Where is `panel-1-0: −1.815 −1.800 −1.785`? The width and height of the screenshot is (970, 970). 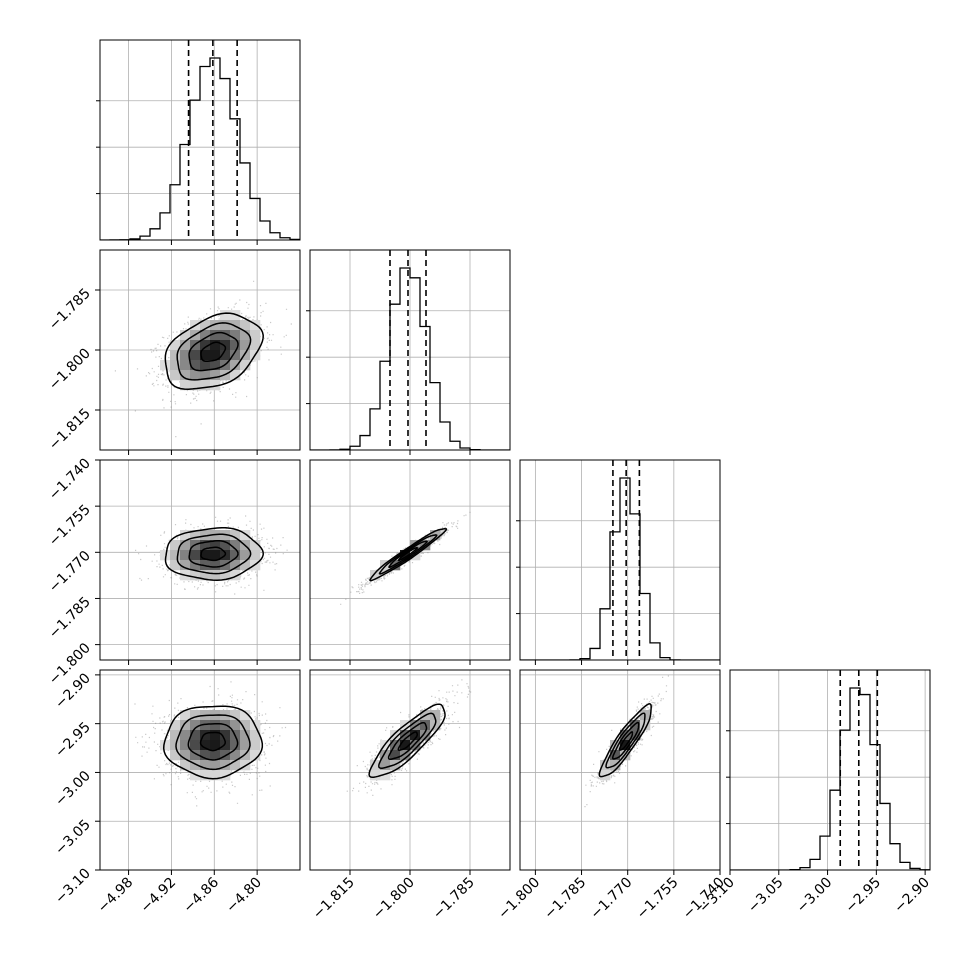
panel-1-0: −1.815 −1.800 −1.785 is located at coordinates (173, 352).